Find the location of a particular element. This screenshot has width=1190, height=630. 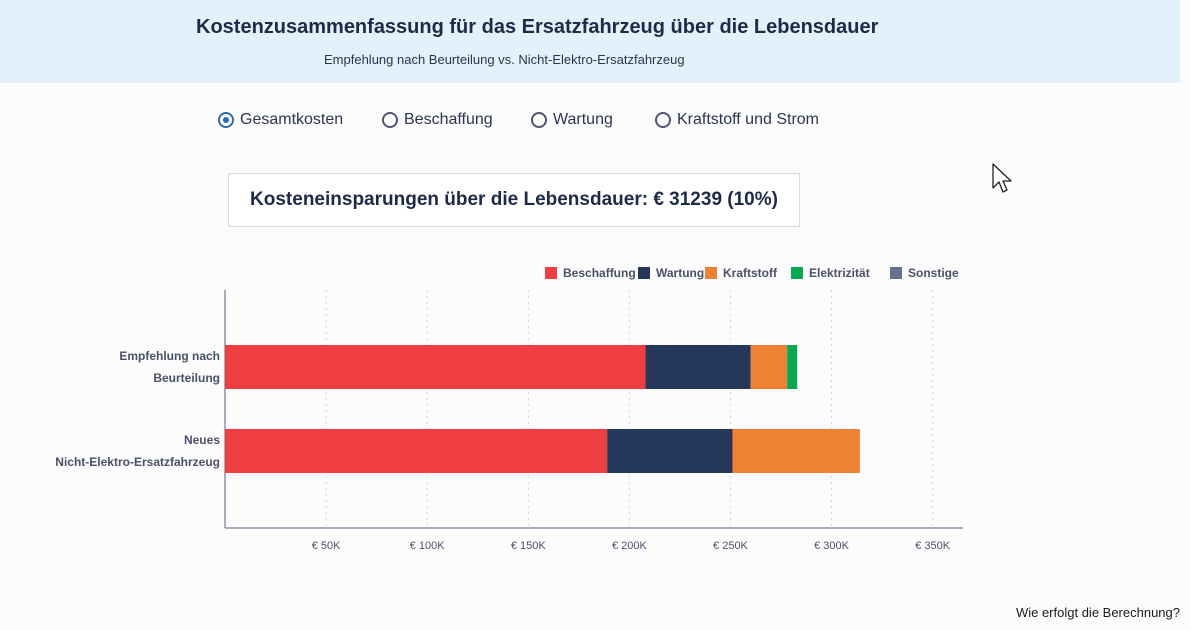

radio-gesamtkosten: Gesamtkosten is located at coordinates (280, 120).